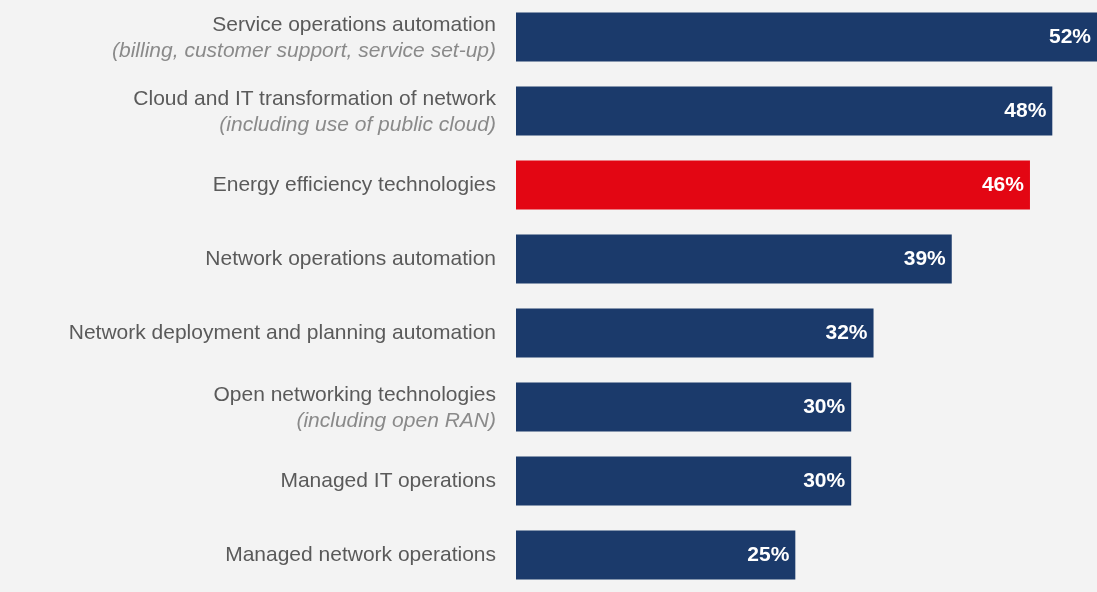 This screenshot has height=592, width=1097. What do you see at coordinates (388, 479) in the screenshot?
I see `y-tick-label: Managed IT operations` at bounding box center [388, 479].